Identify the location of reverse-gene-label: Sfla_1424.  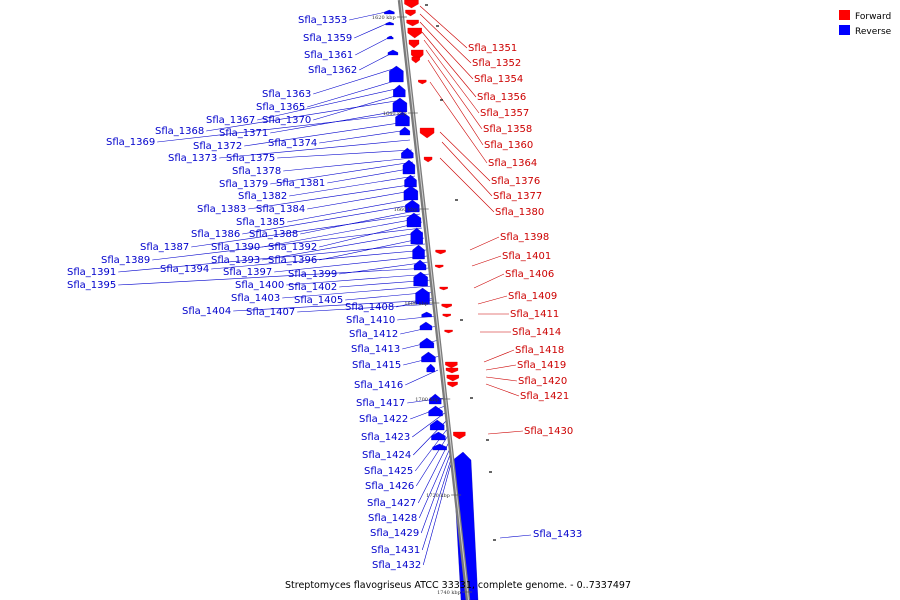
(386, 455).